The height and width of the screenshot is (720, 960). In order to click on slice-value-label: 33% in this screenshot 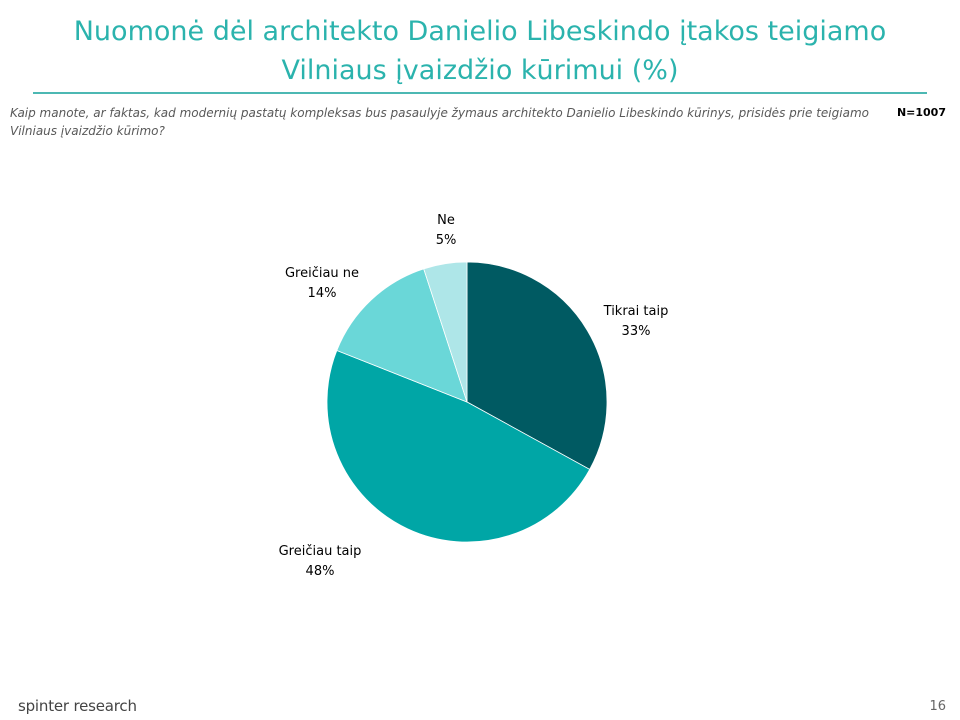, I will do `click(636, 331)`.